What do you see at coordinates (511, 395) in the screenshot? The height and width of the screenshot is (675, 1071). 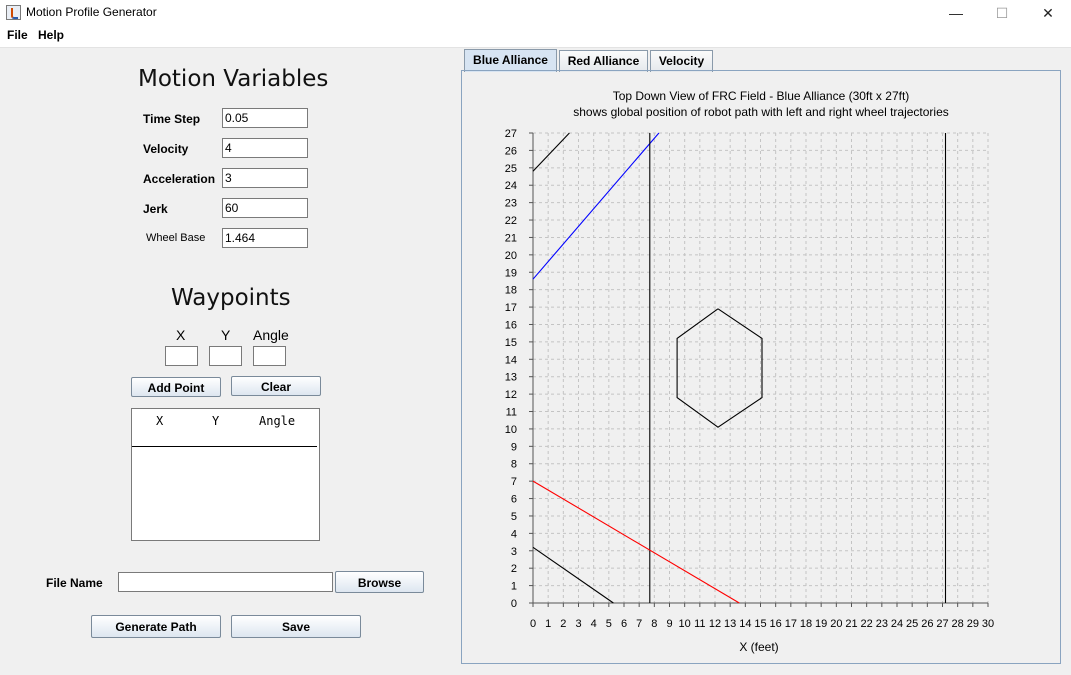 I see `y-tick-label: 12` at bounding box center [511, 395].